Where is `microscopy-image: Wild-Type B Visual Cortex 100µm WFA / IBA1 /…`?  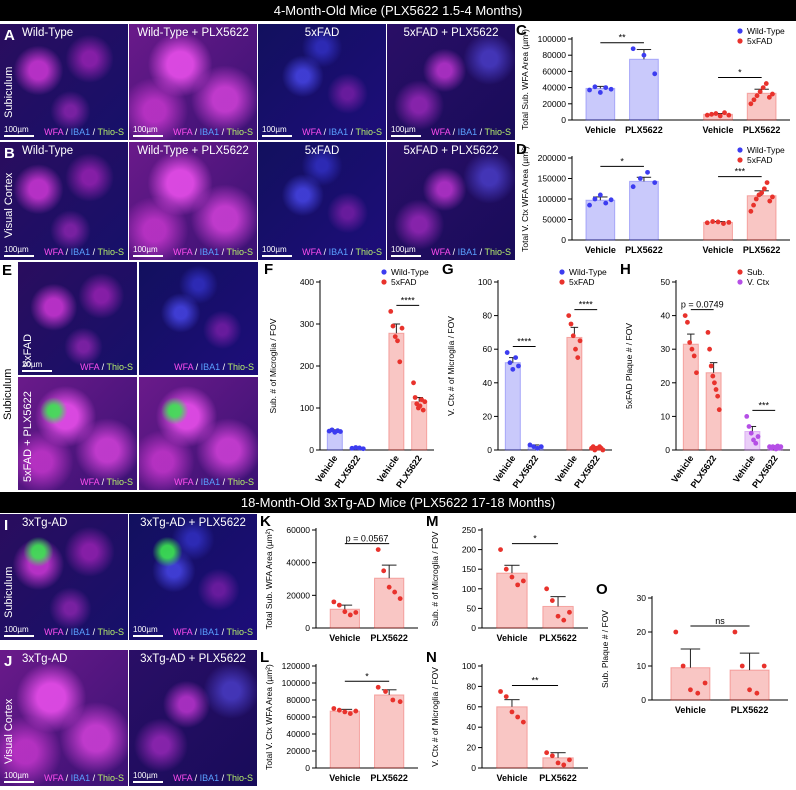
microscopy-image: Wild-Type B Visual Cortex 100µm WFA / IBA1 /… is located at coordinates (64, 201).